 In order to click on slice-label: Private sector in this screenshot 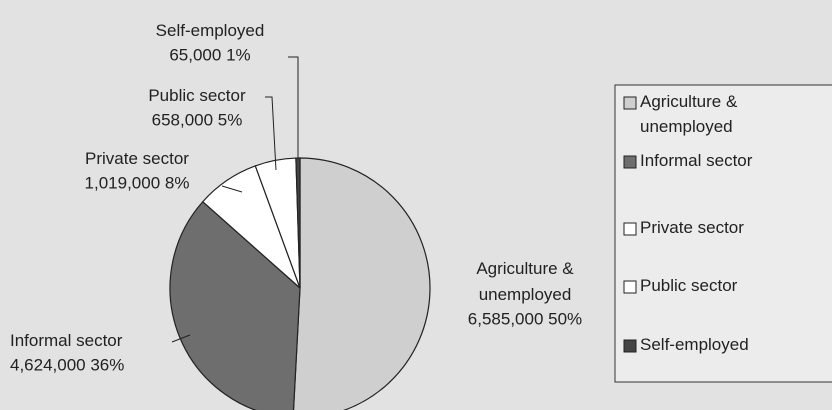, I will do `click(137, 158)`.